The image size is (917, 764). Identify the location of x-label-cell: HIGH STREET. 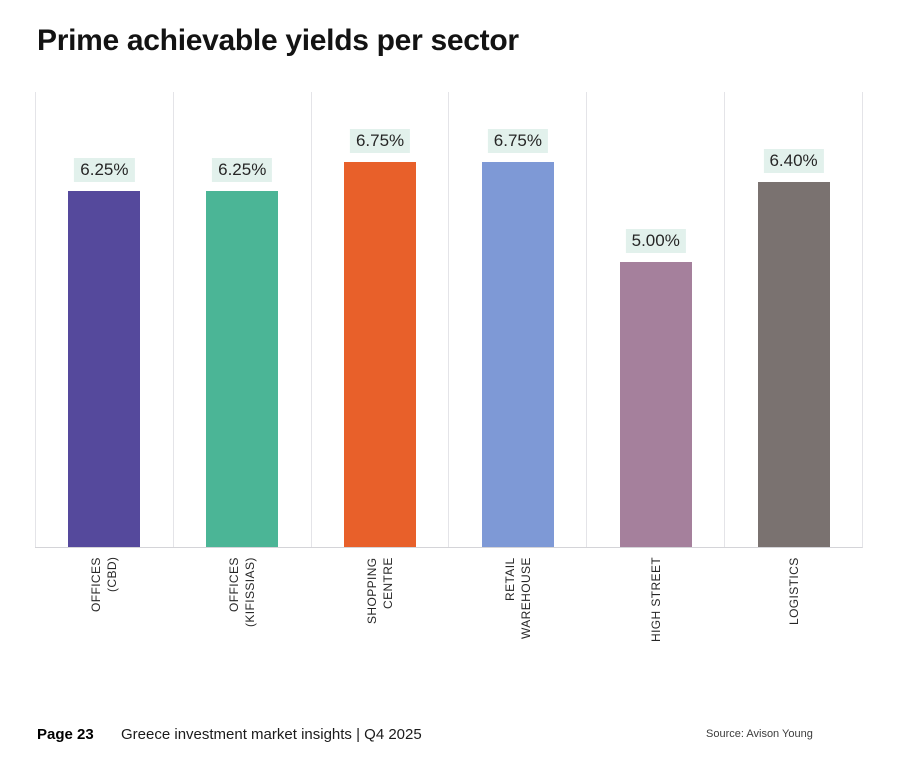
(656, 609).